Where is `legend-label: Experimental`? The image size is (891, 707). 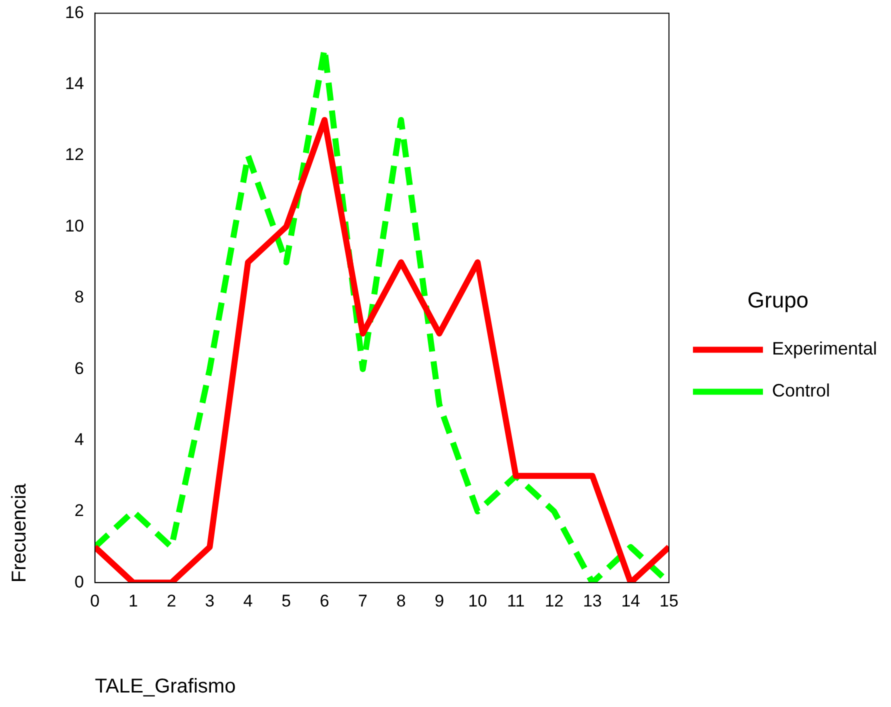 legend-label: Experimental is located at coordinates (824, 348).